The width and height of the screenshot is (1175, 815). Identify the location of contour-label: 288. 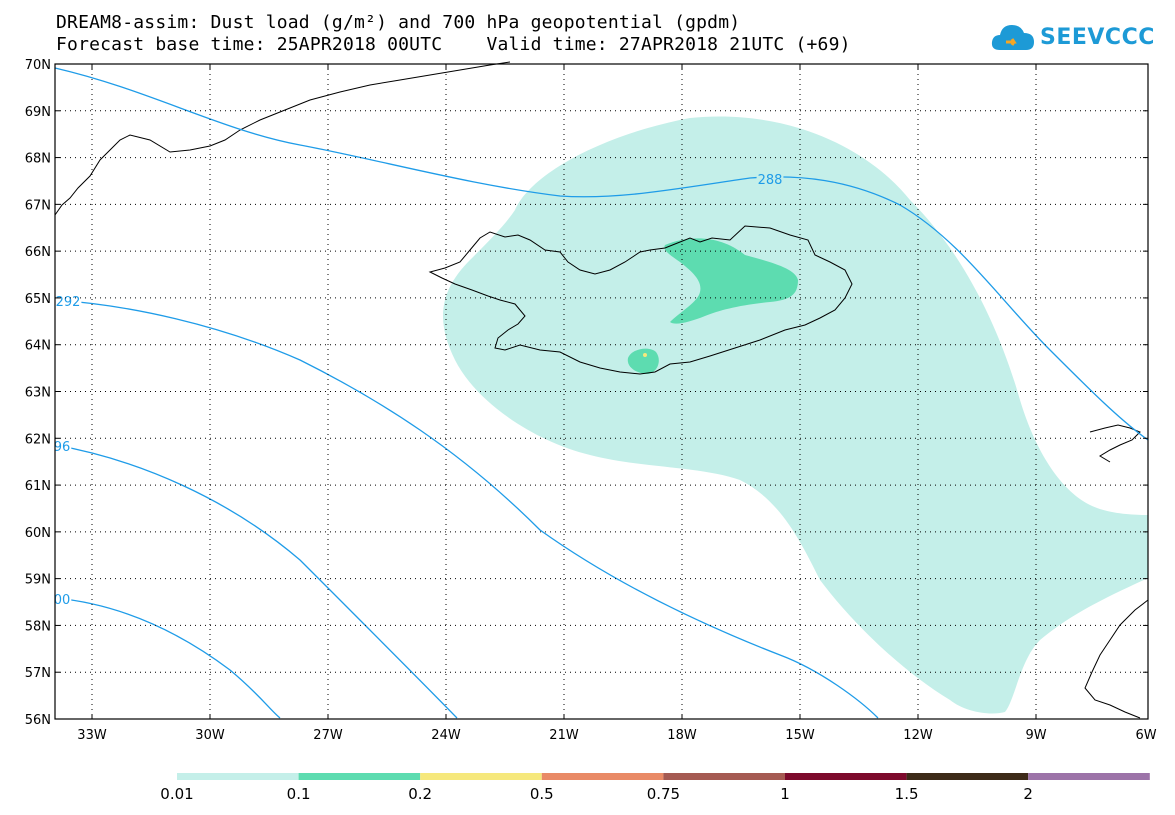
(770, 180).